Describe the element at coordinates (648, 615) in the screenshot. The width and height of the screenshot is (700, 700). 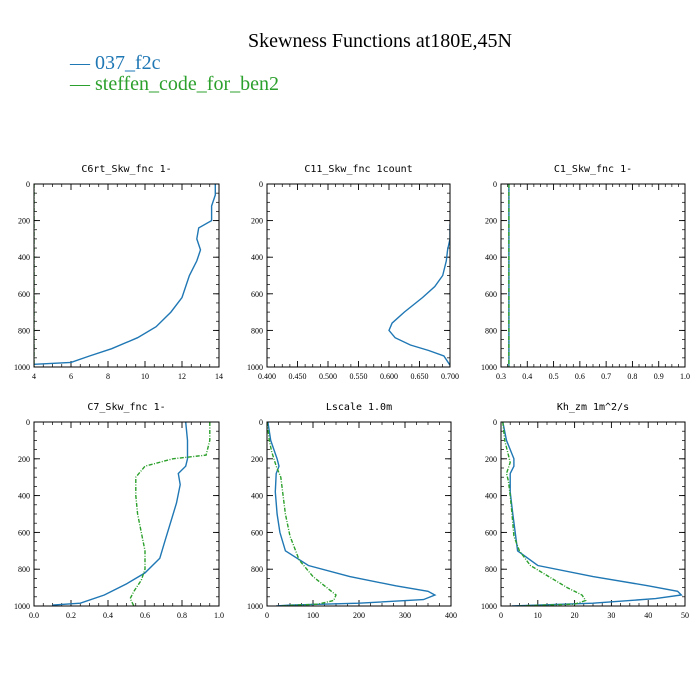
I see `x-tick-label: 40` at that location.